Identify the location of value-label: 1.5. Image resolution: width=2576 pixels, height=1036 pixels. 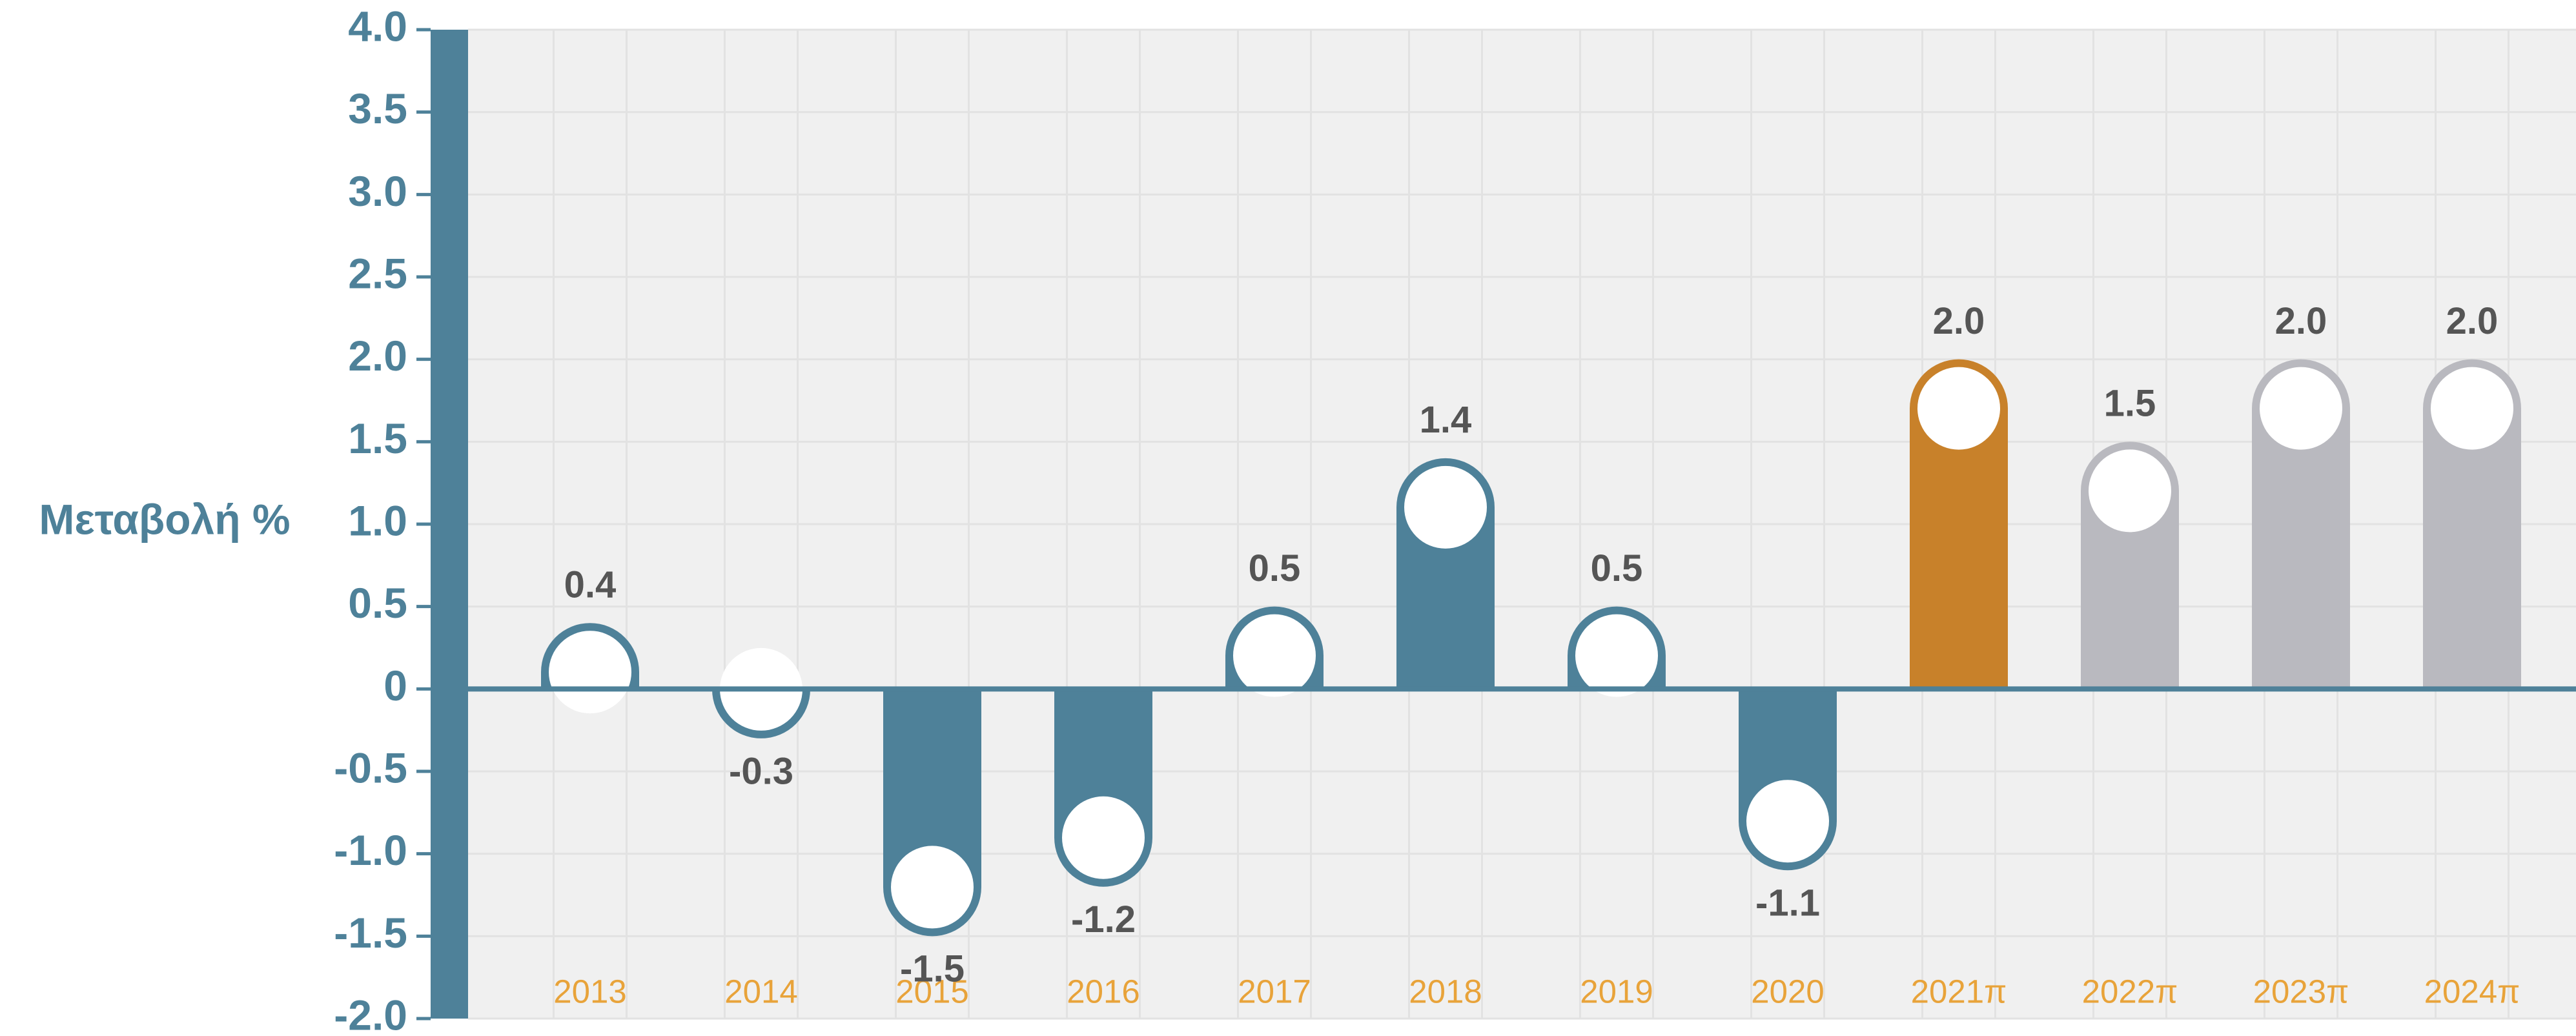
(2130, 404).